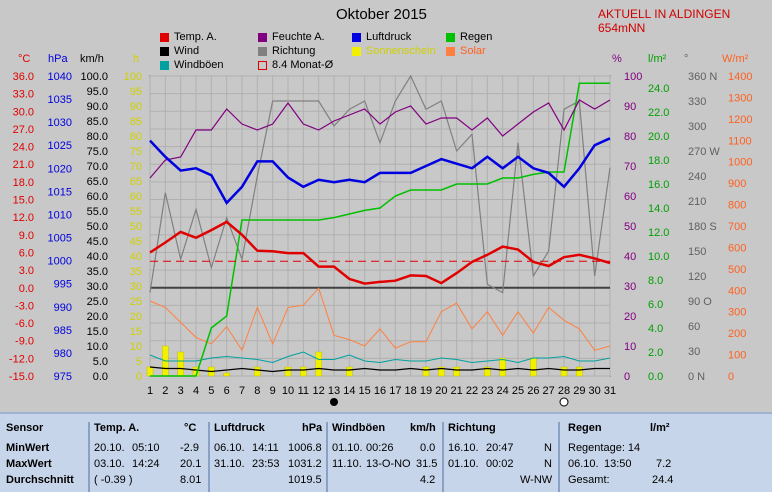  I want to click on axis-tick-sun: 30, so click(136, 287).